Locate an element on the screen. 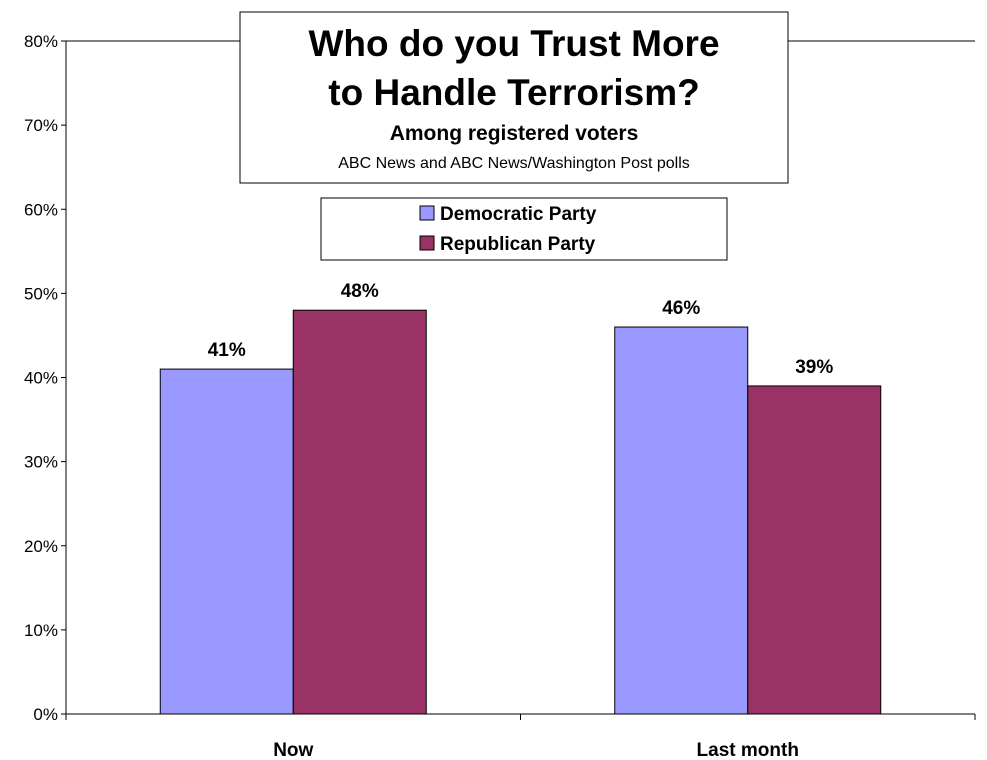 This screenshot has width=987, height=760. legend: Democratic Party Republican Party is located at coordinates (524, 229).